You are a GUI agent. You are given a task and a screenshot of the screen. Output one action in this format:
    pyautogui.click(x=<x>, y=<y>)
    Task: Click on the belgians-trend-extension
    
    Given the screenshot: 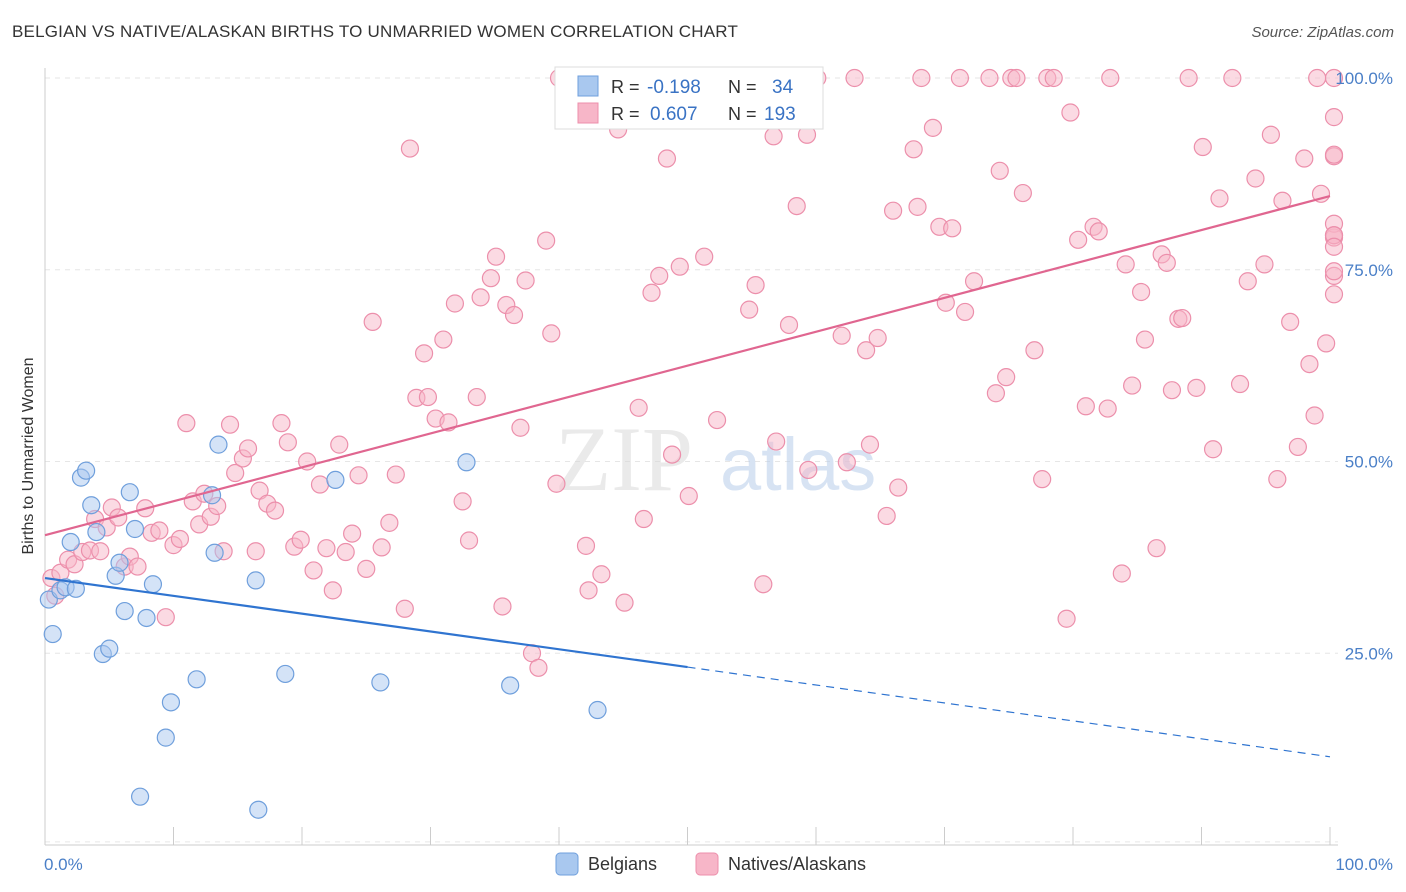 What is the action you would take?
    pyautogui.click(x=1009, y=712)
    